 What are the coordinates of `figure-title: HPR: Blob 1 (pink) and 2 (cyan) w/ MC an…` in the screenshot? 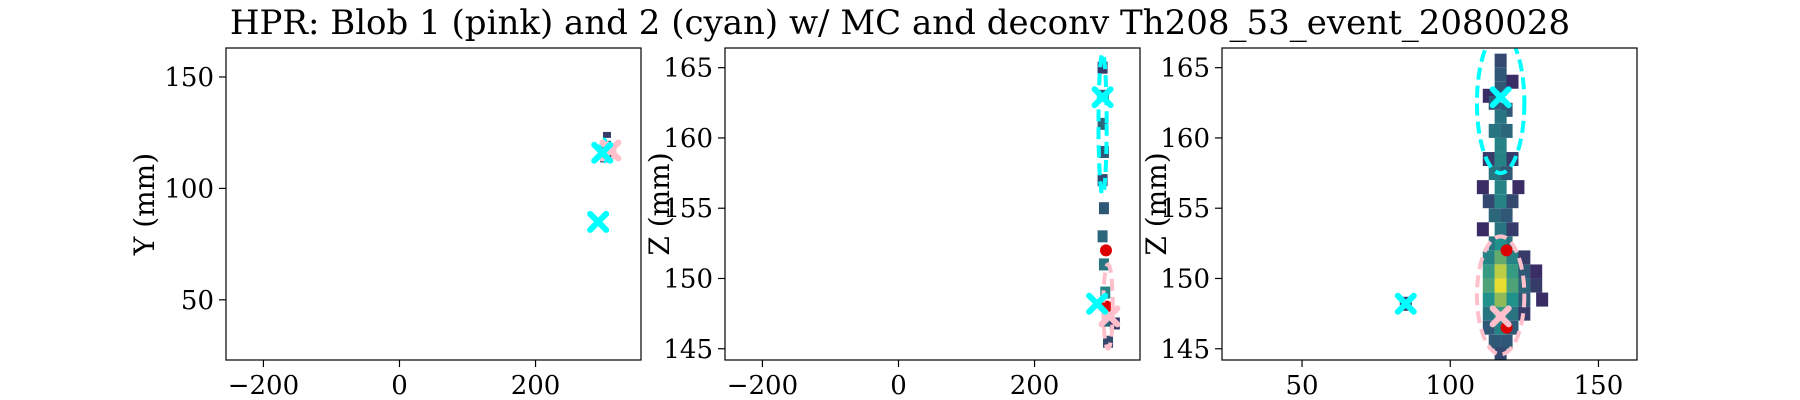 It's located at (900, 23).